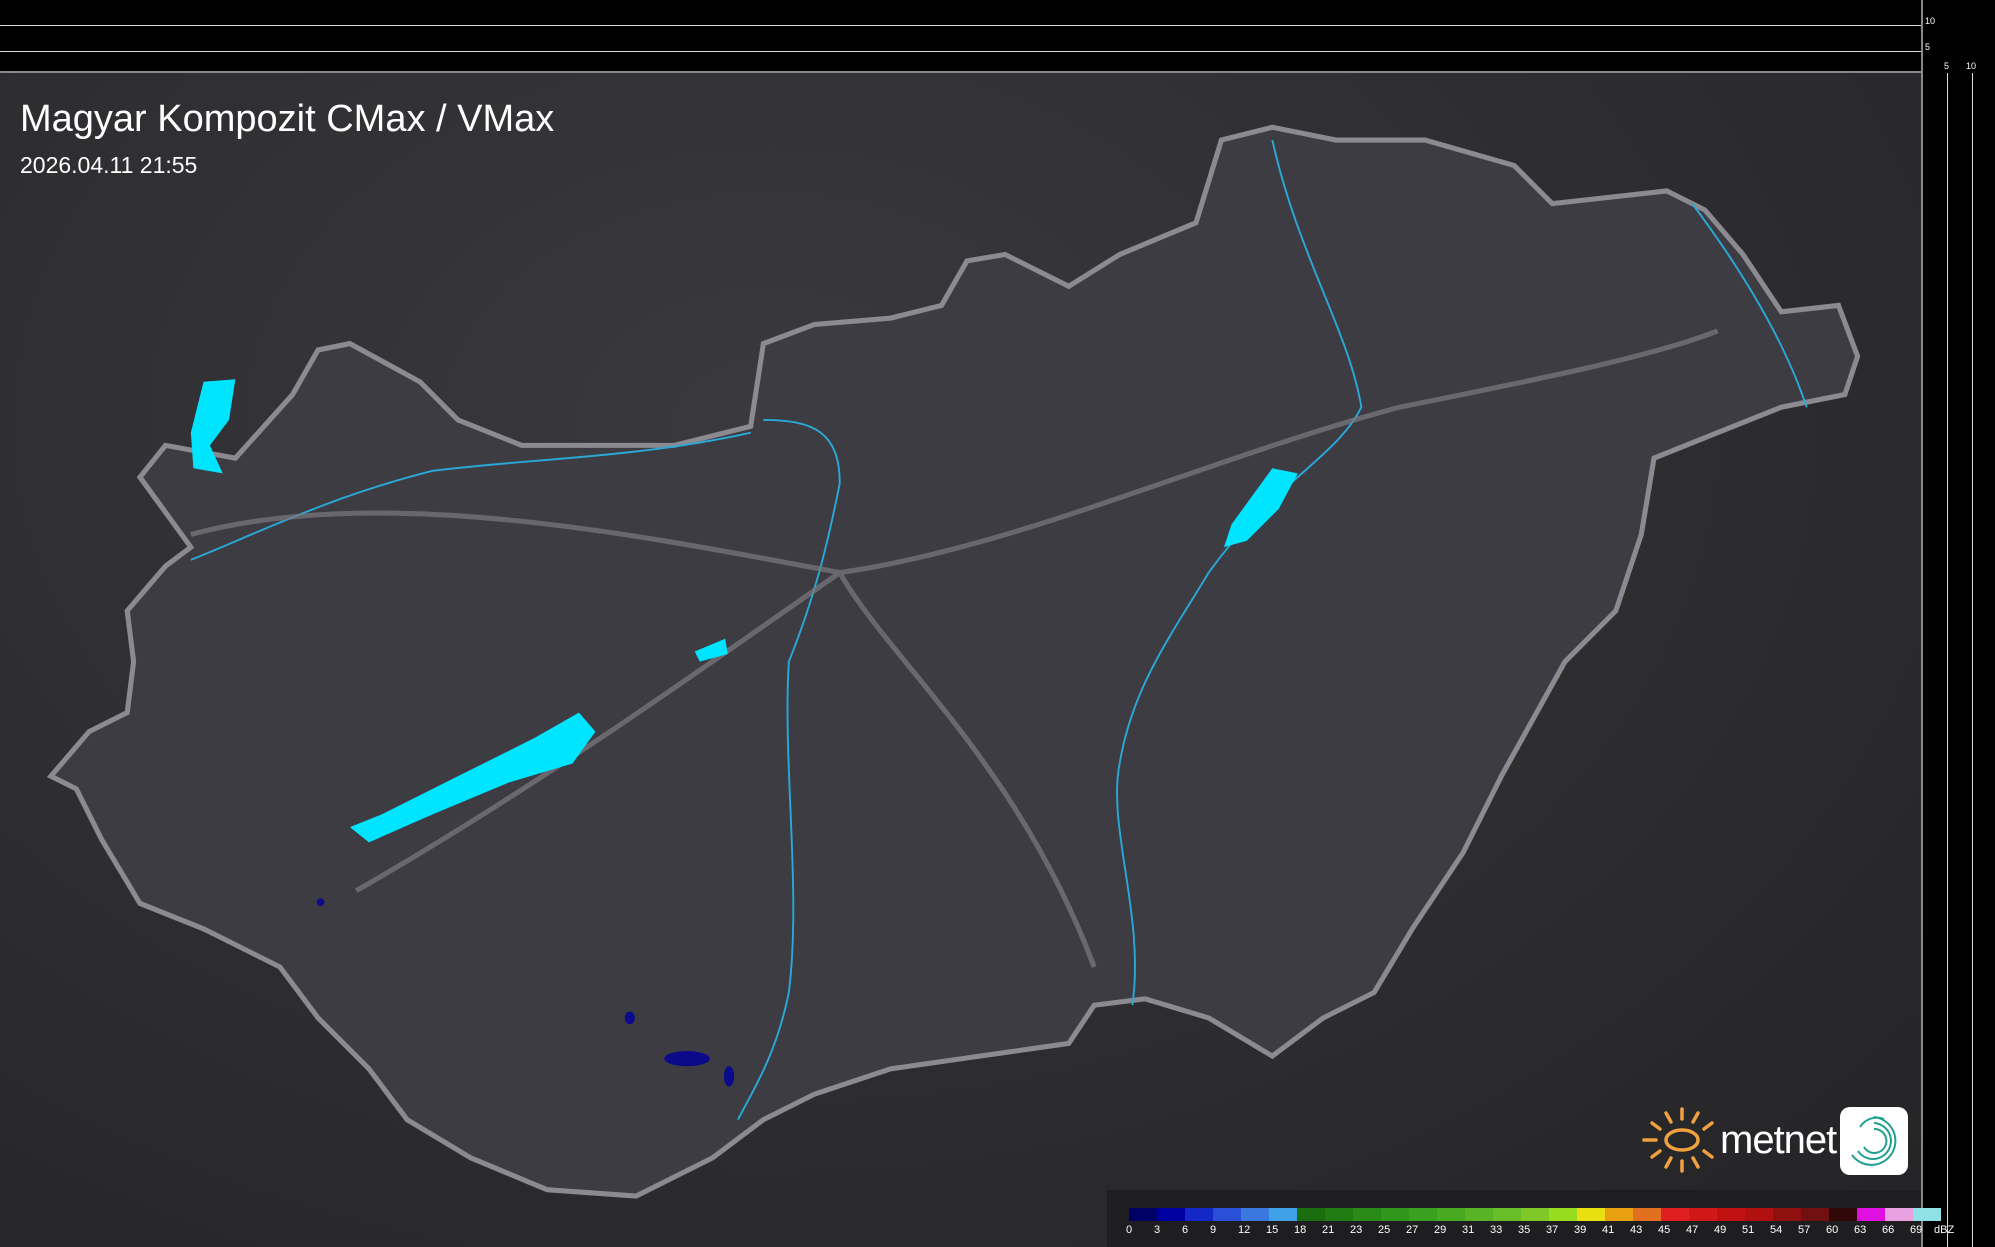 The width and height of the screenshot is (1995, 1247). What do you see at coordinates (1944, 1230) in the screenshot?
I see `legend-unit: dBZ` at bounding box center [1944, 1230].